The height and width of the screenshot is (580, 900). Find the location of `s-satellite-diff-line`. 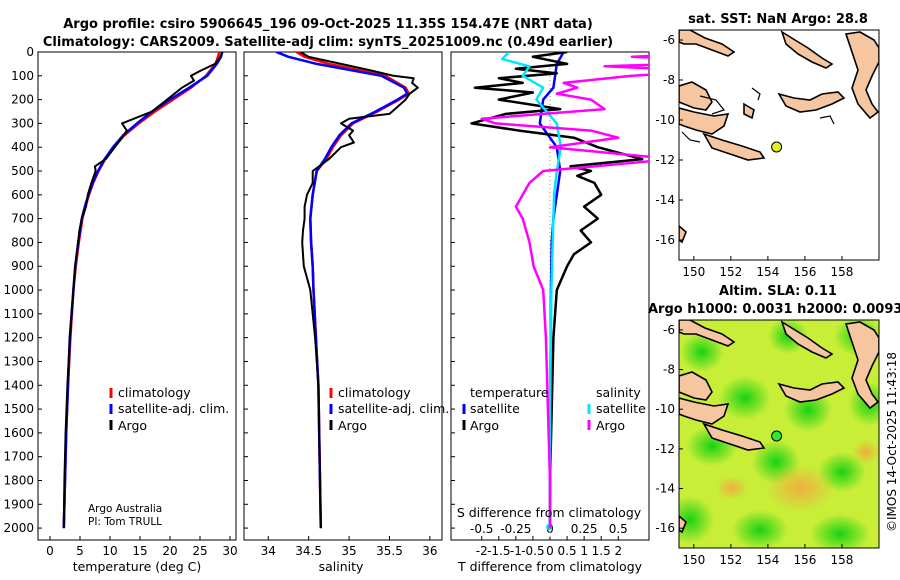

s-satellite-diff-line is located at coordinates (531, 290).